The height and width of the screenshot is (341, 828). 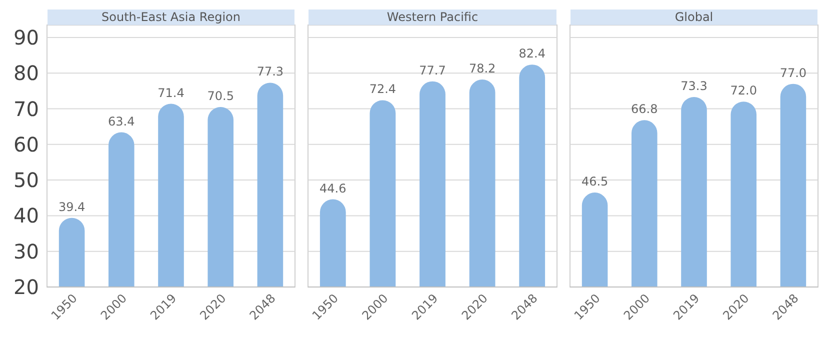 I want to click on data-label: 70.5, so click(x=220, y=95).